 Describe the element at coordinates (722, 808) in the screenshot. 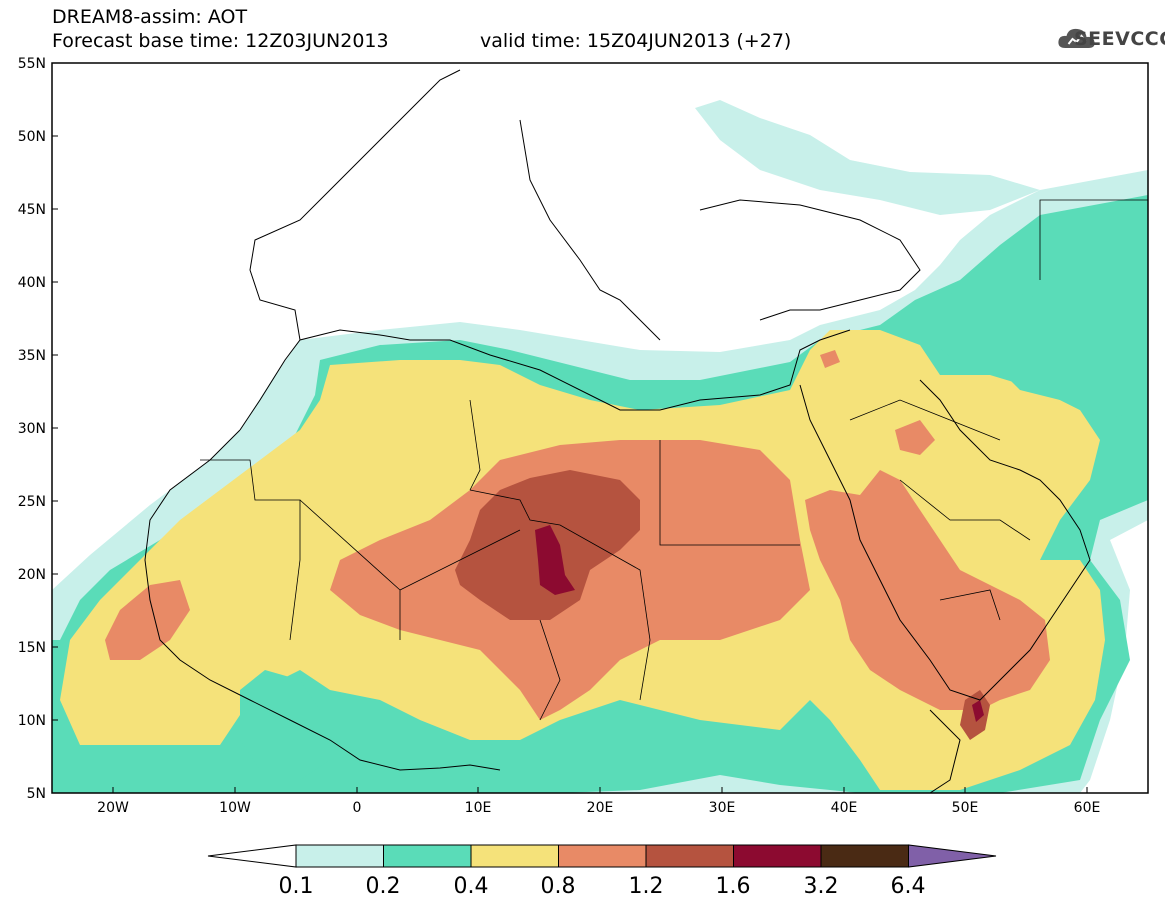

I see `lon-label: 30E` at that location.